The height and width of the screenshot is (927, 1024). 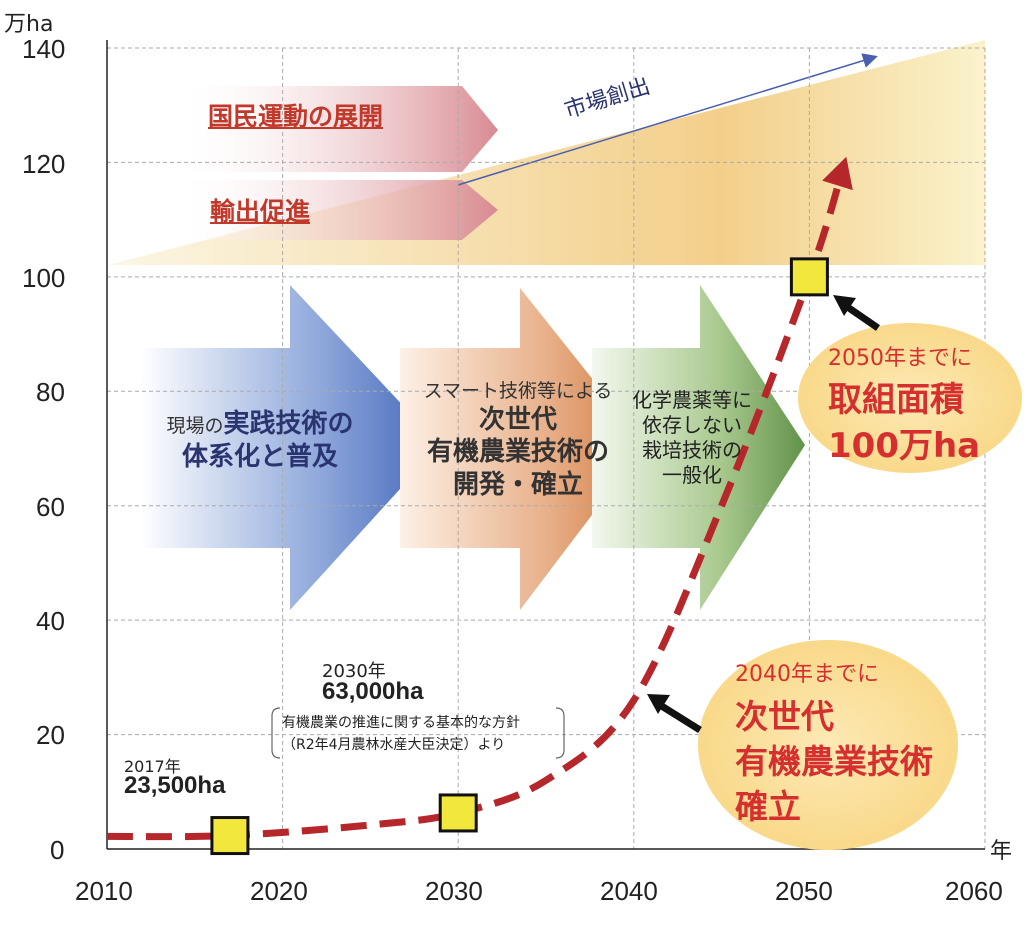 I want to click on callout-2050-line1: 2050年までに, so click(x=900, y=358).